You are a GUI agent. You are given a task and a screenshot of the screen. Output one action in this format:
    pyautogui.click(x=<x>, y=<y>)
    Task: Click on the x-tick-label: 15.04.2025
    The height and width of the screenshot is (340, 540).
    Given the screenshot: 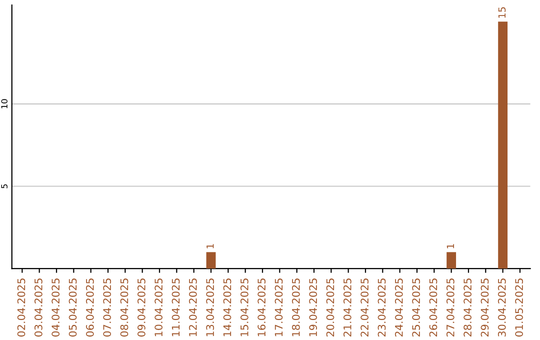 What is the action you would take?
    pyautogui.click(x=244, y=307)
    